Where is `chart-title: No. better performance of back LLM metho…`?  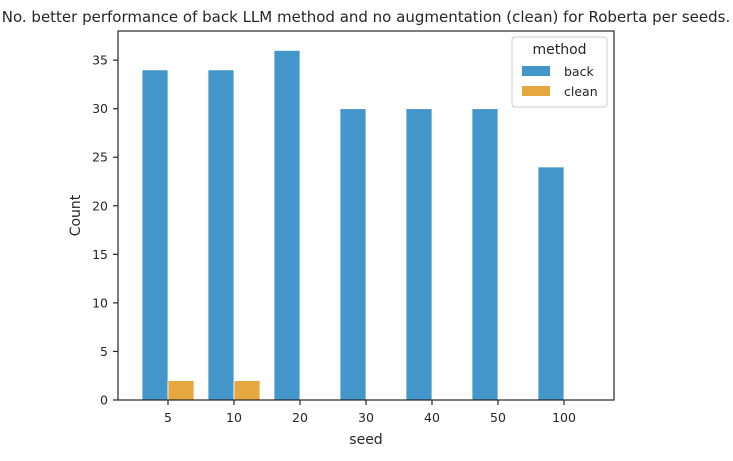 chart-title: No. better performance of back LLM metho… is located at coordinates (366, 17).